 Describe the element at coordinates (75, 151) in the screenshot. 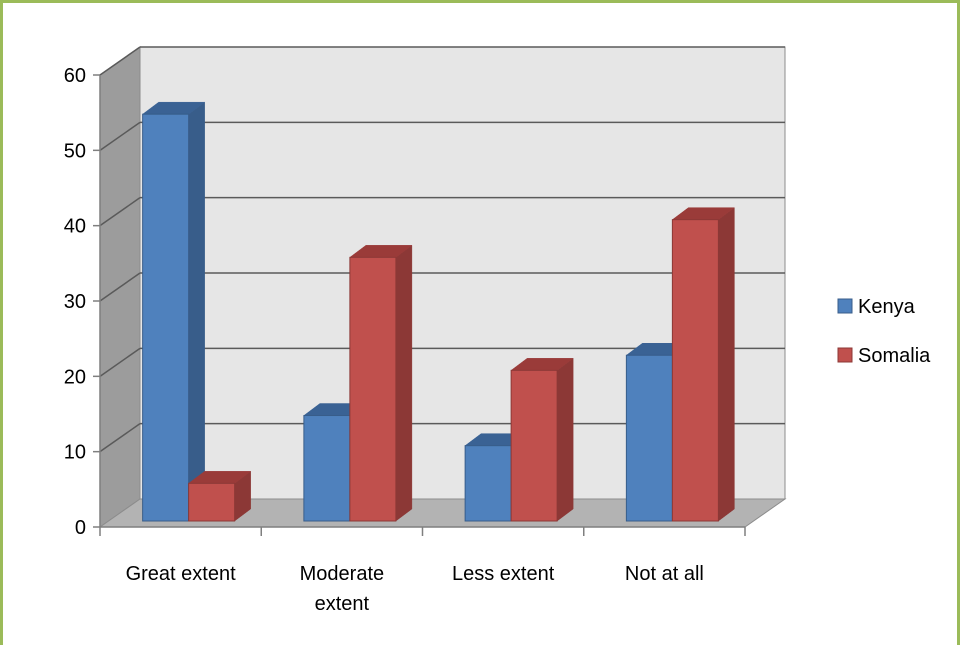

I see `y-tick-label: 50` at that location.